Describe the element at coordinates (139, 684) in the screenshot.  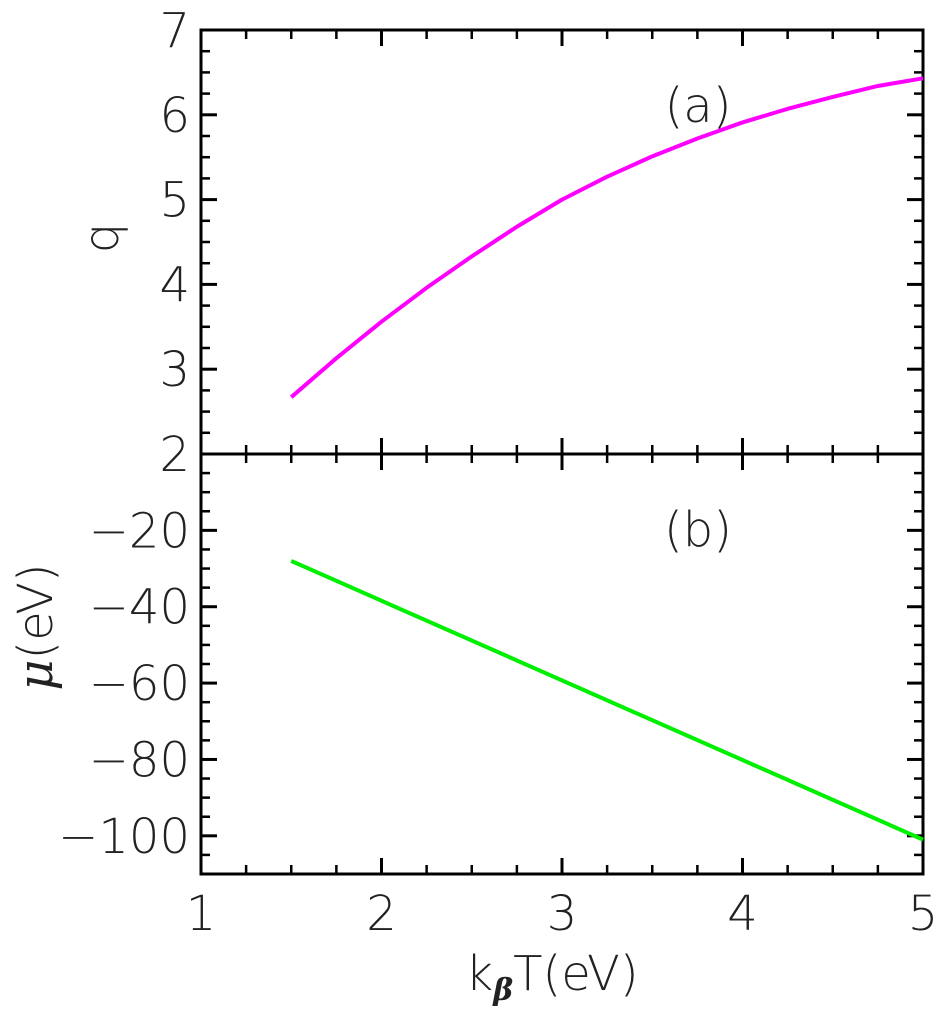
I see `y-tick-label: −60` at that location.